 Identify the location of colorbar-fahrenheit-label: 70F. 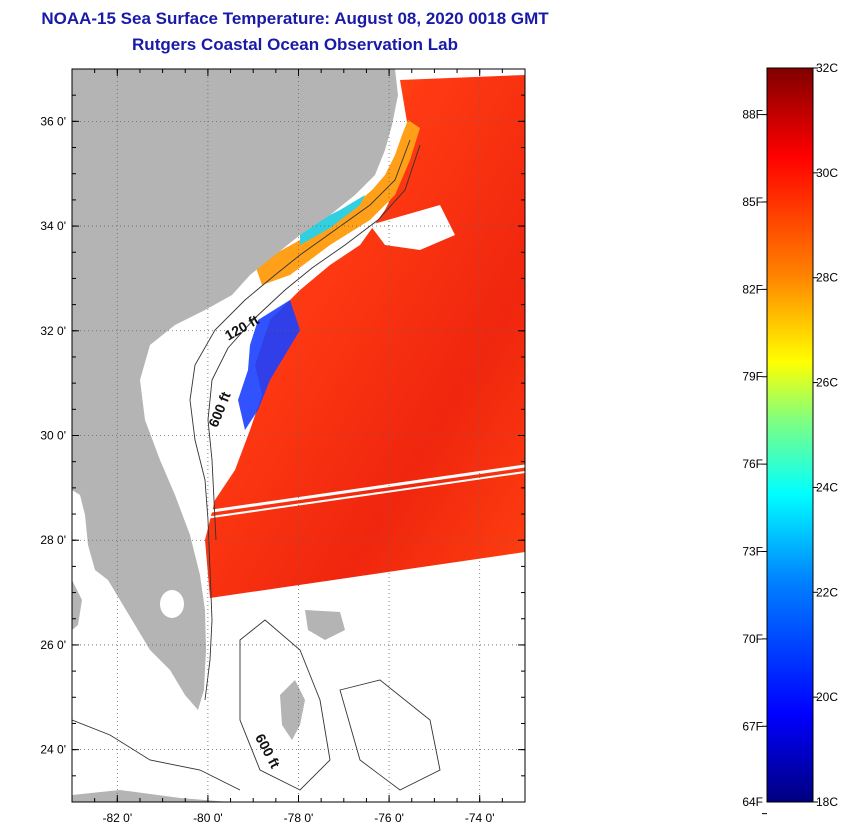
(752, 639).